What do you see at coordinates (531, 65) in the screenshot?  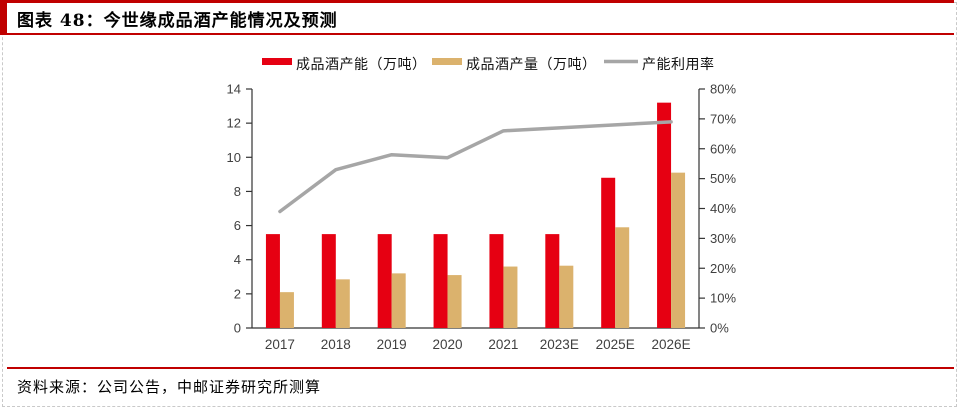 I see `legend-production-label: 成品酒产量（万吨）` at bounding box center [531, 65].